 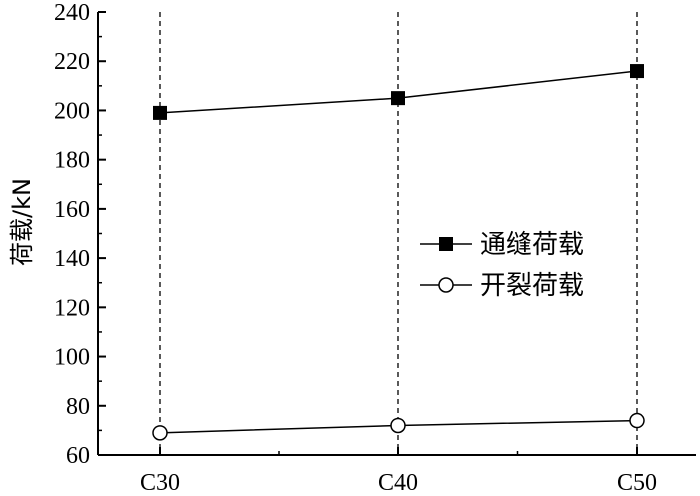 What do you see at coordinates (72, 62) in the screenshot?
I see `y-tick-label: 220` at bounding box center [72, 62].